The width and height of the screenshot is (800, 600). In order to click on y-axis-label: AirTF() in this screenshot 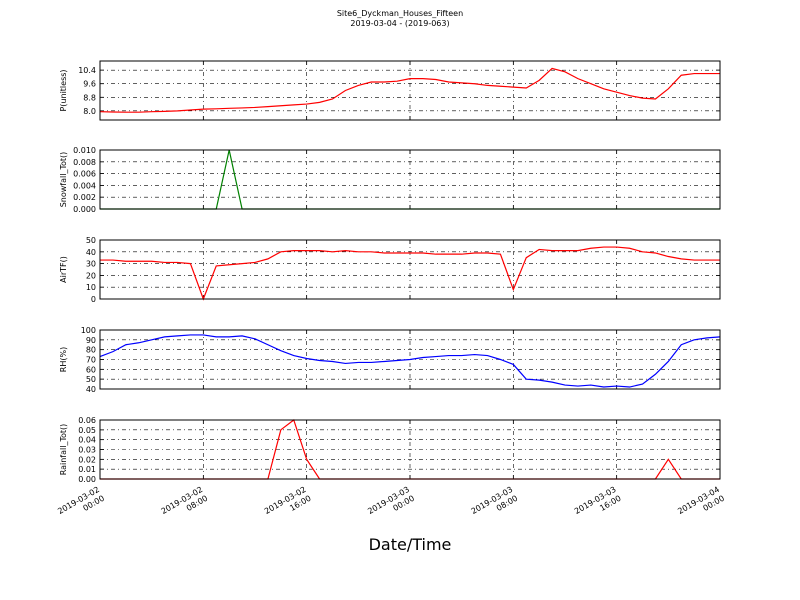, I will do `click(63, 269)`.